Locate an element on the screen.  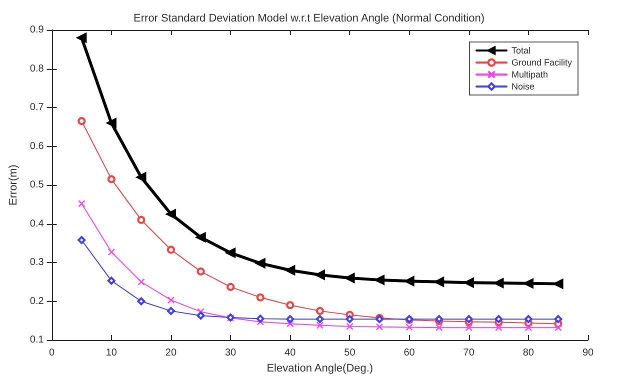
y-tick-label: 0.8 is located at coordinates (37, 68).